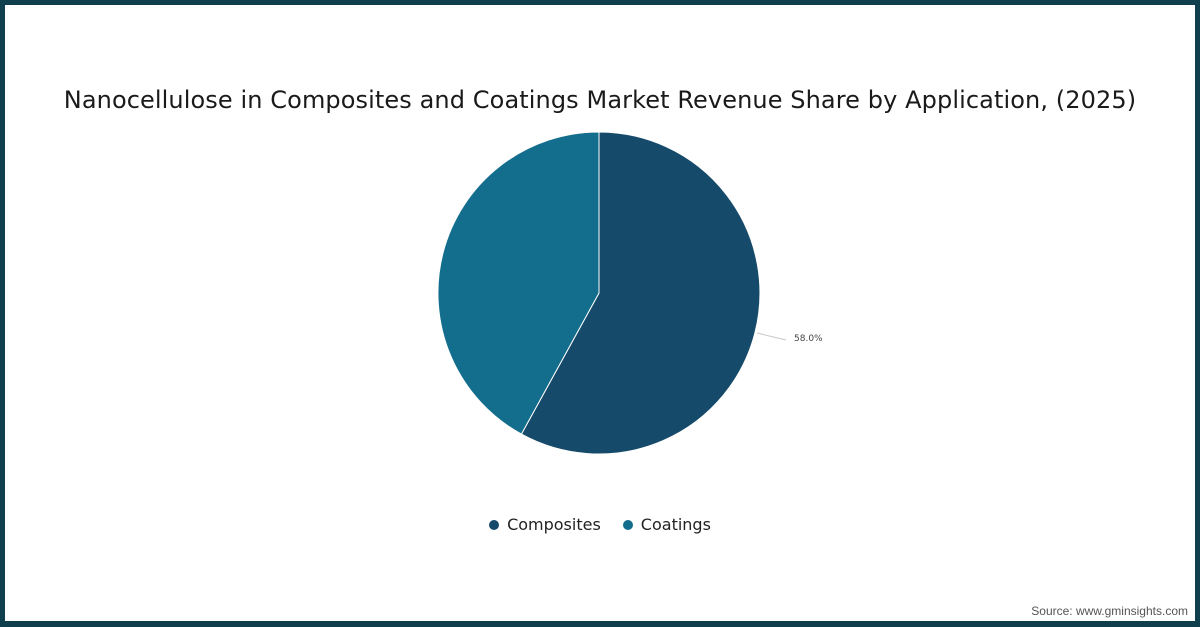 The image size is (1200, 627). I want to click on label-leader-line, so click(771, 336).